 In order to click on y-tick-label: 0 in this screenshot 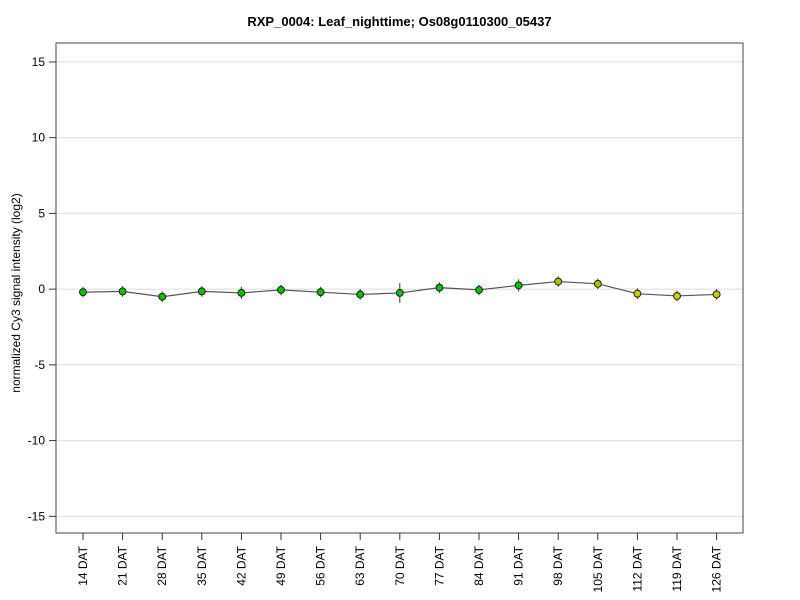, I will do `click(41, 289)`.